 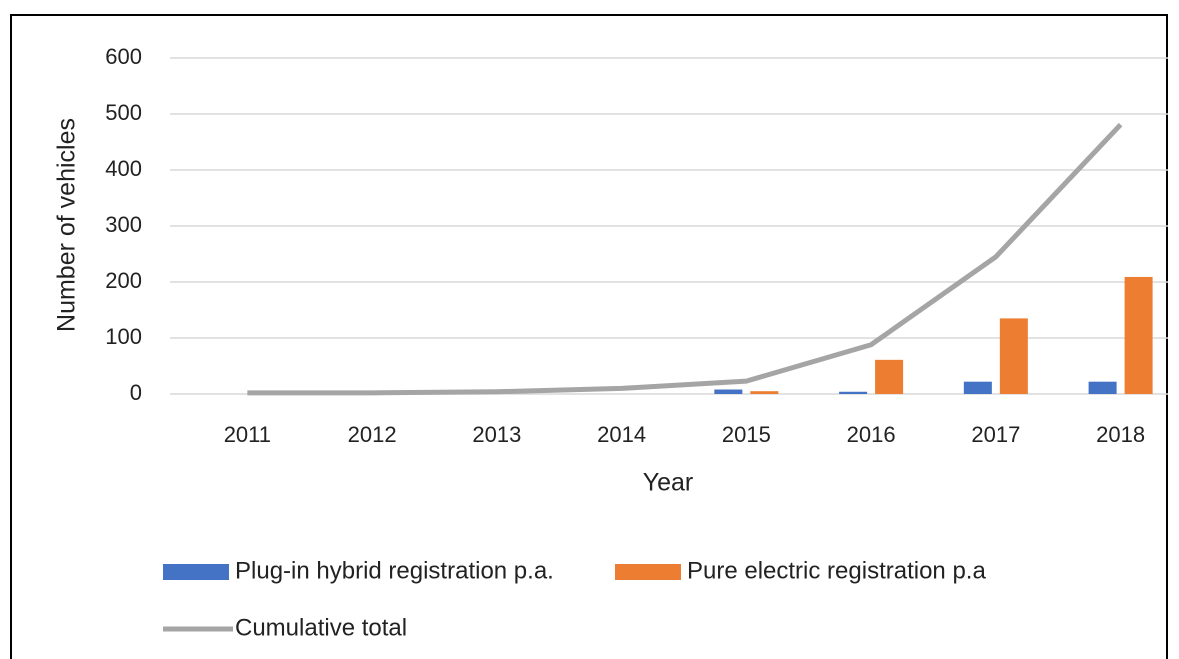 What do you see at coordinates (871, 434) in the screenshot?
I see `x-tick-label: 2016` at bounding box center [871, 434].